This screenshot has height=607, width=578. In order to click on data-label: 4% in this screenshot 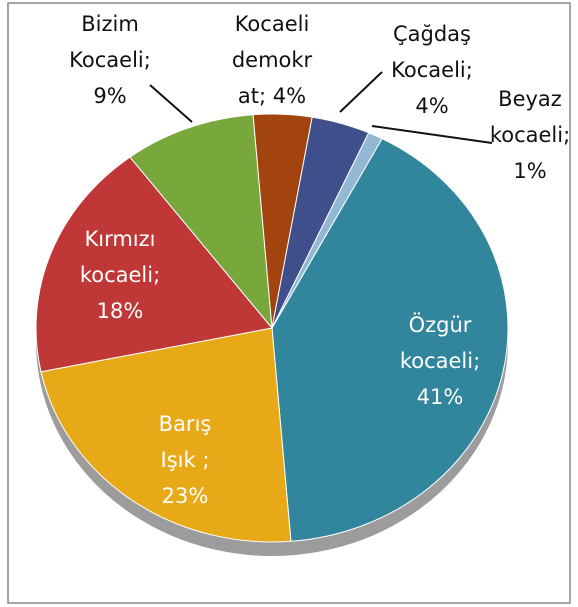, I will do `click(431, 106)`.